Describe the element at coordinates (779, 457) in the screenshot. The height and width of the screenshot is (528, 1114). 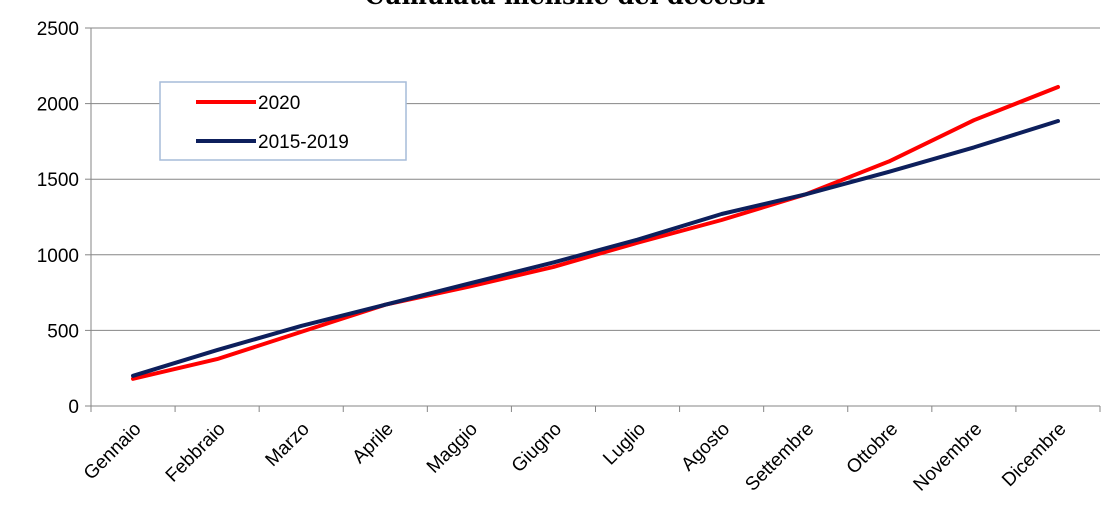
I see `x-tick-label: Settembre` at that location.